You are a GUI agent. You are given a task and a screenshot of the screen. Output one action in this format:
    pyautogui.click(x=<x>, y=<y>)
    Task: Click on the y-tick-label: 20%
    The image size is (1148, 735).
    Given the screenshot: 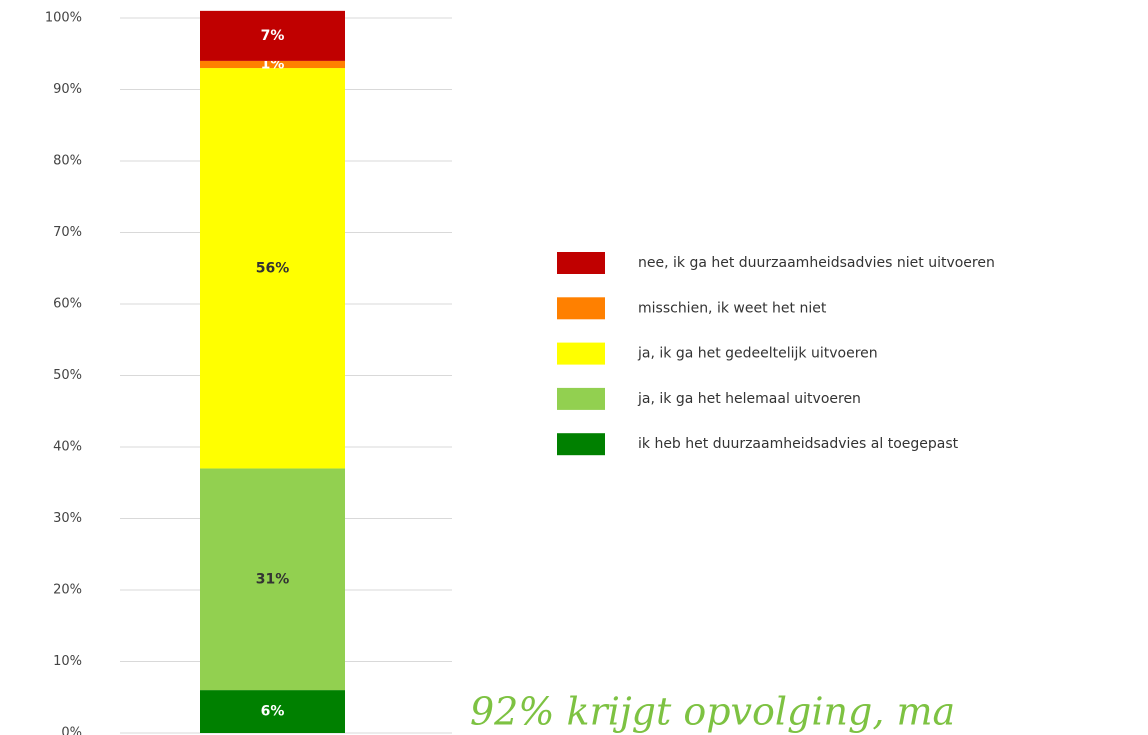 What is the action you would take?
    pyautogui.click(x=67, y=590)
    